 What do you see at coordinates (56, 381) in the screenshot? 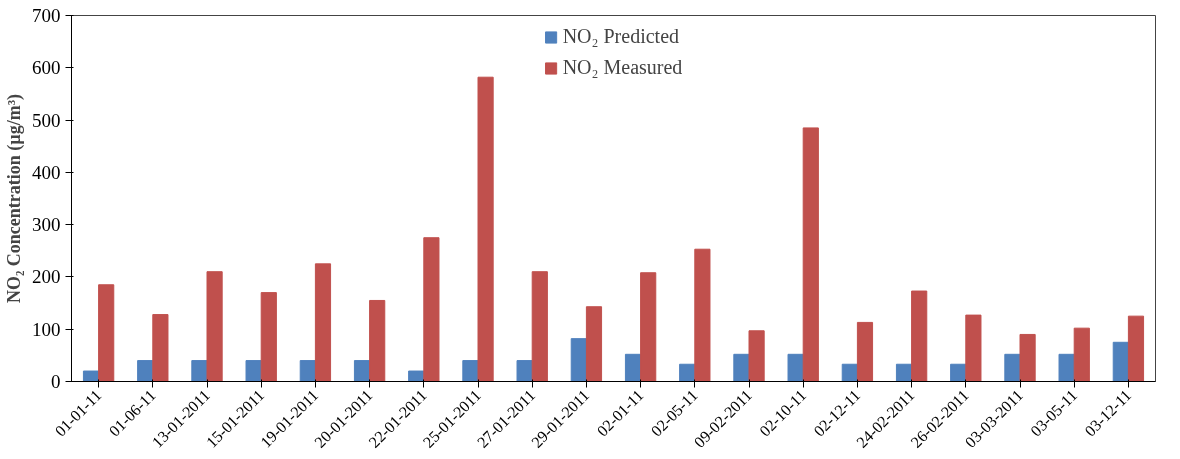
I see `y-tick-label: 0` at bounding box center [56, 381].